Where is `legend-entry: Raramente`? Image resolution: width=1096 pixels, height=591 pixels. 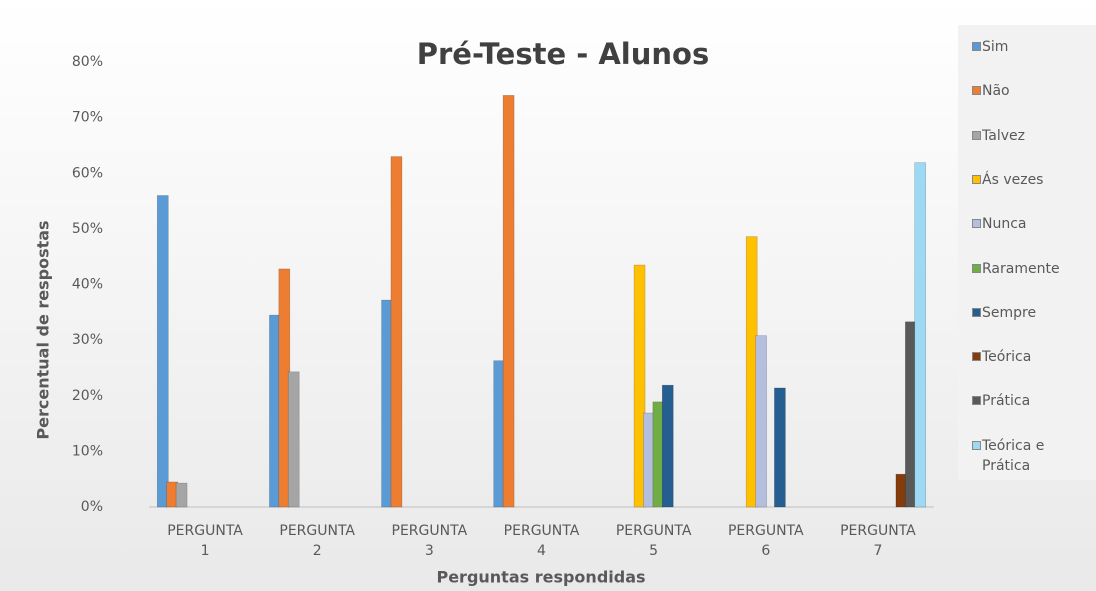 legend-entry: Raramente is located at coordinates (1017, 269).